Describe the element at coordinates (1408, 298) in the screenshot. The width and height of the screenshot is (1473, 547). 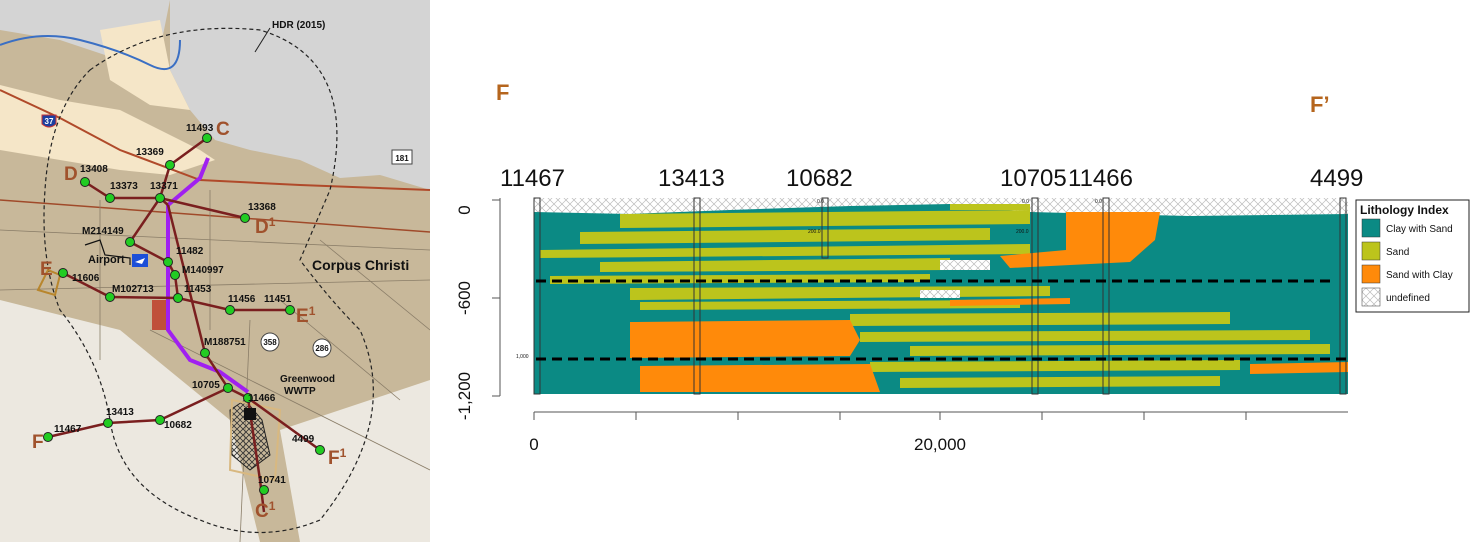
I see `legend-label: undefined` at that location.